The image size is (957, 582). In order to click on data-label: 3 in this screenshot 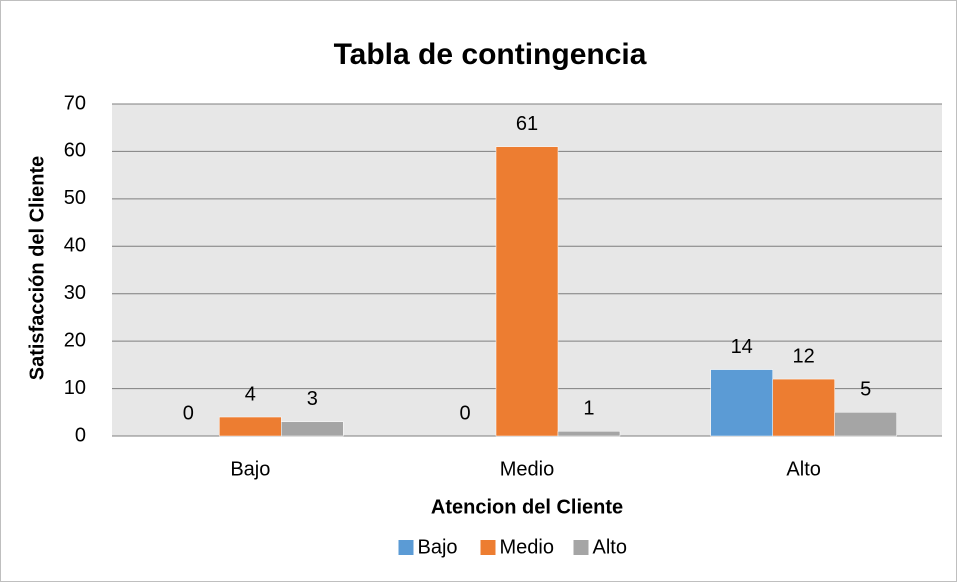, I will do `click(312, 399)`.